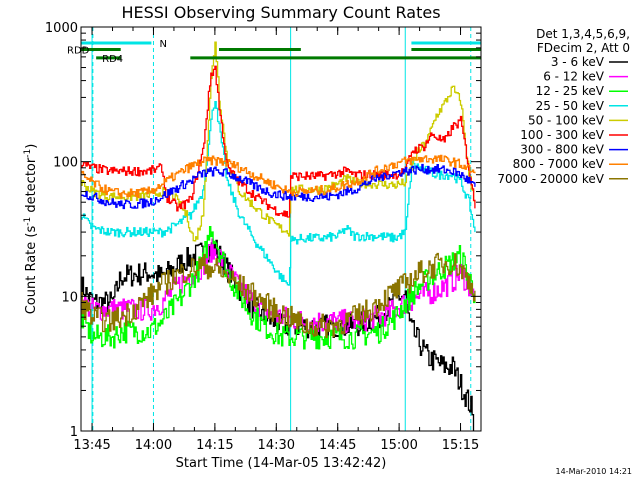 The height and width of the screenshot is (480, 640). I want to click on legend-entry-6-12-kev: 6 - 12 keV, so click(574, 77).